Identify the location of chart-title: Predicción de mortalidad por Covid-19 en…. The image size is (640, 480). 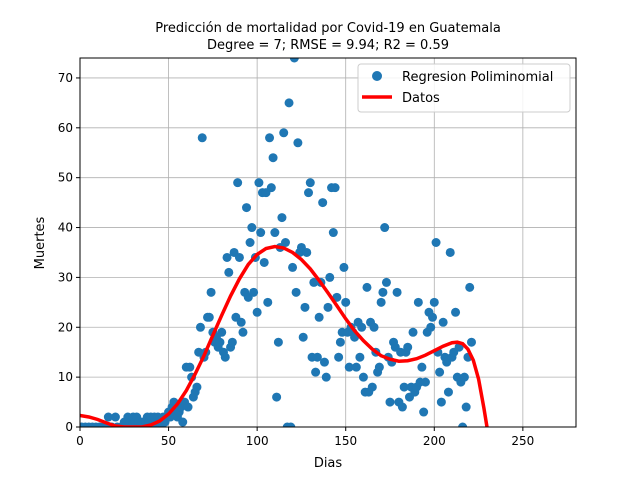
(328, 28).